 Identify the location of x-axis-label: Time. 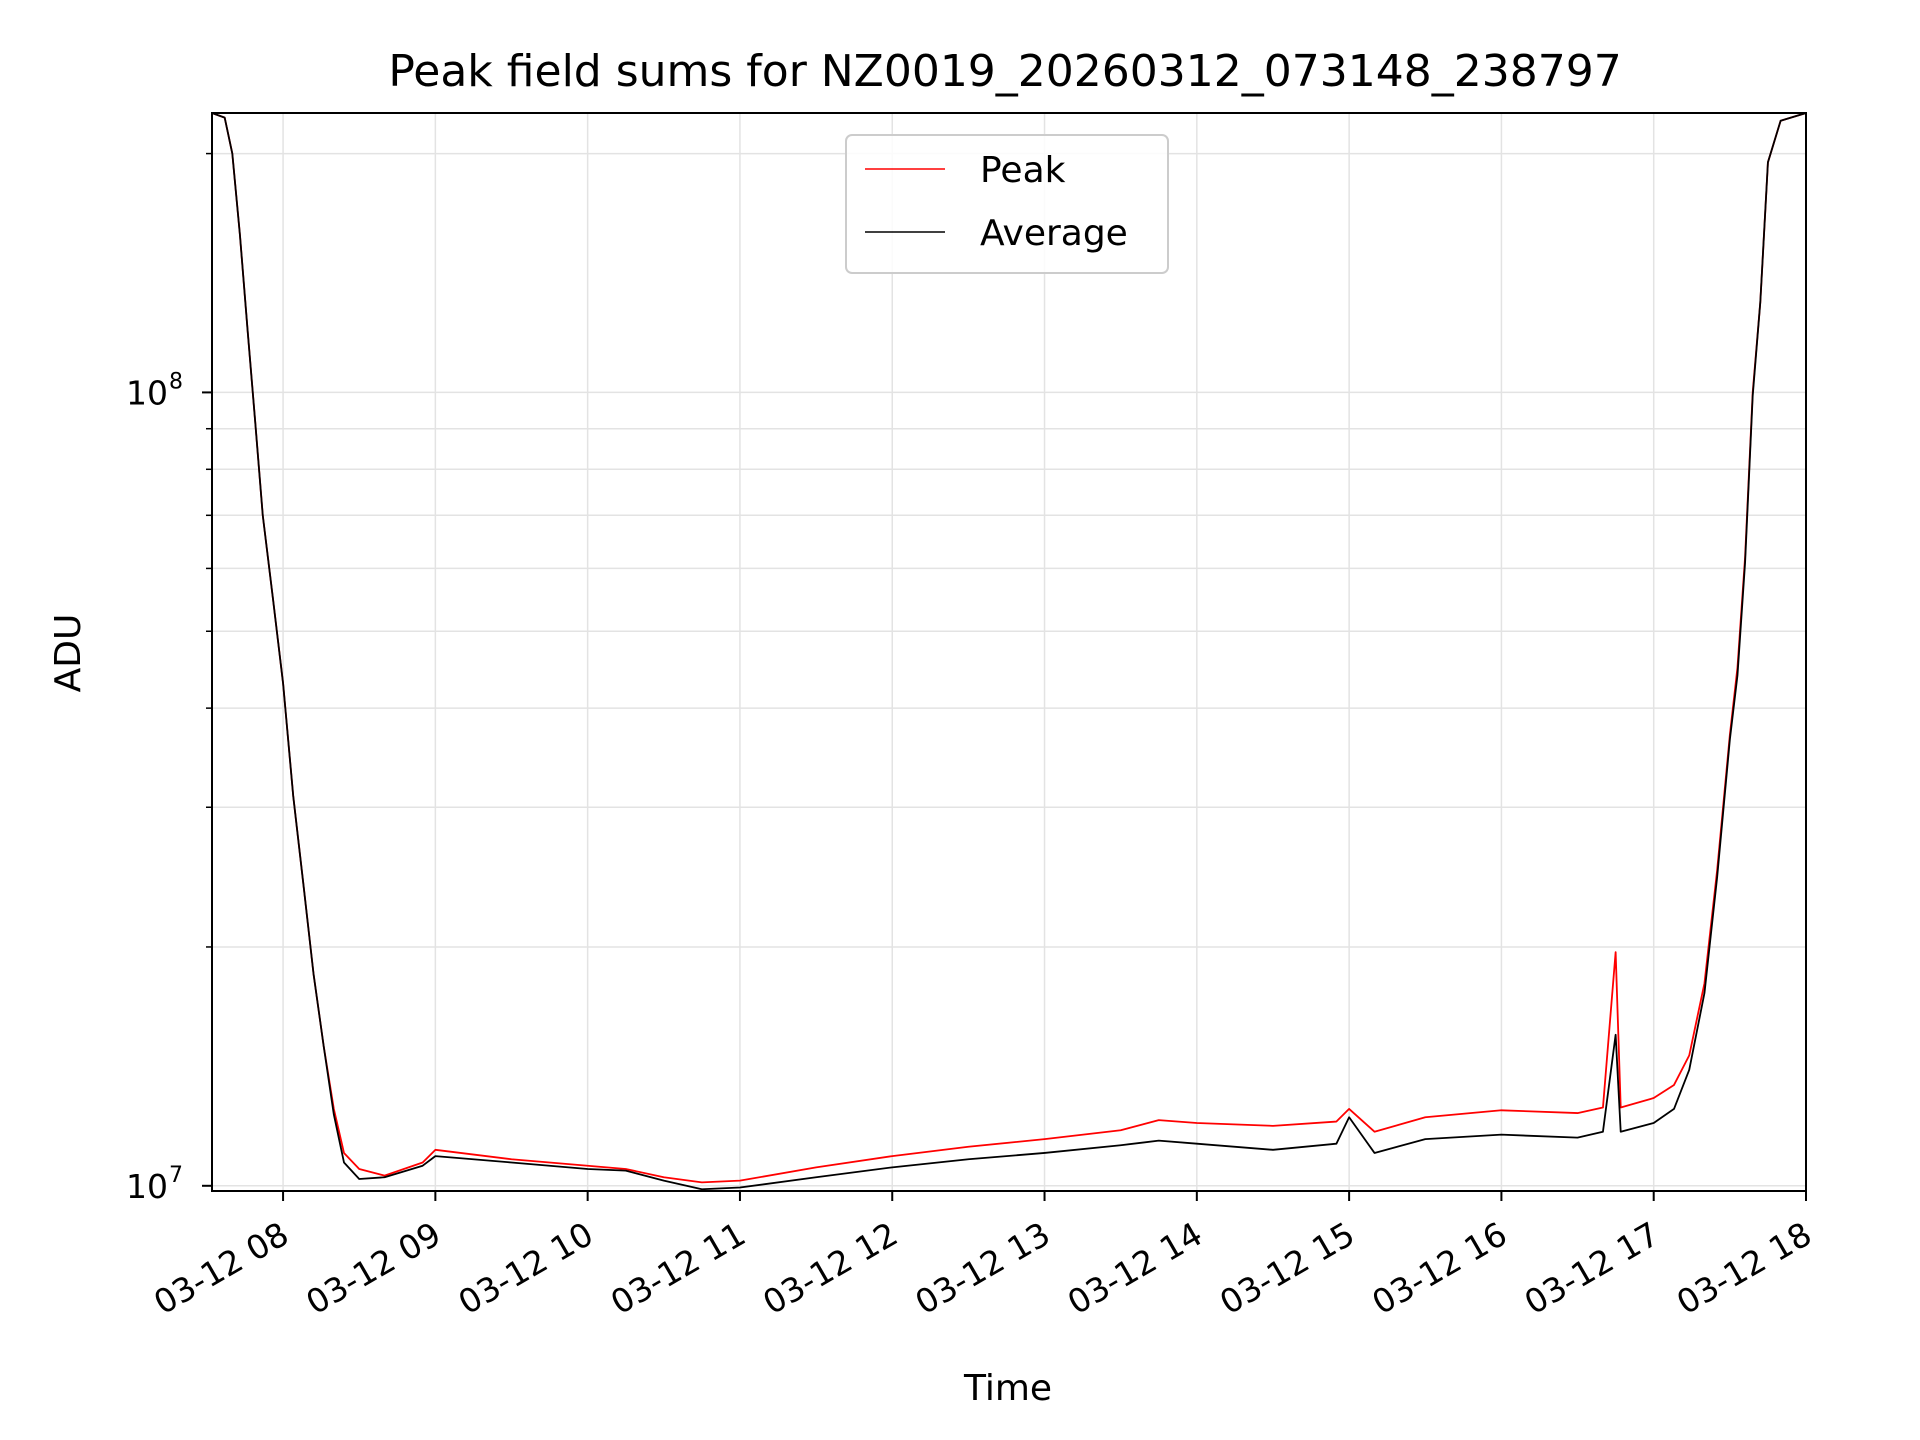
(1007, 1388).